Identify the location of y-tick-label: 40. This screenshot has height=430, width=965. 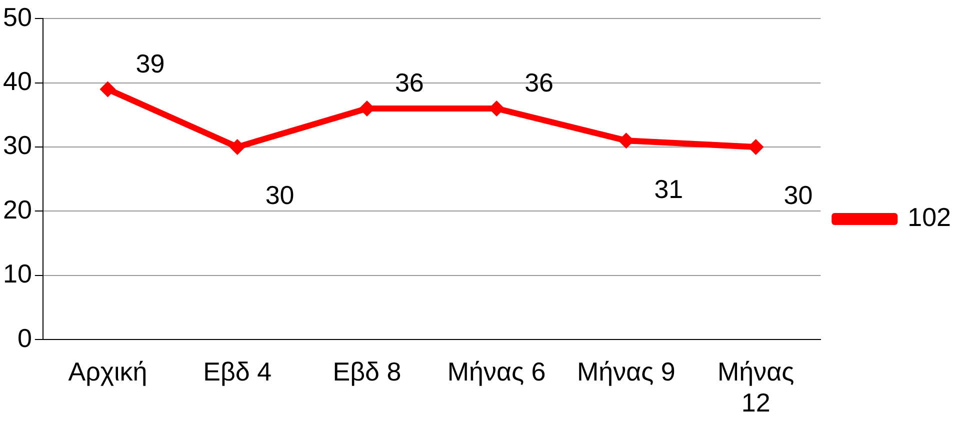
(17, 81).